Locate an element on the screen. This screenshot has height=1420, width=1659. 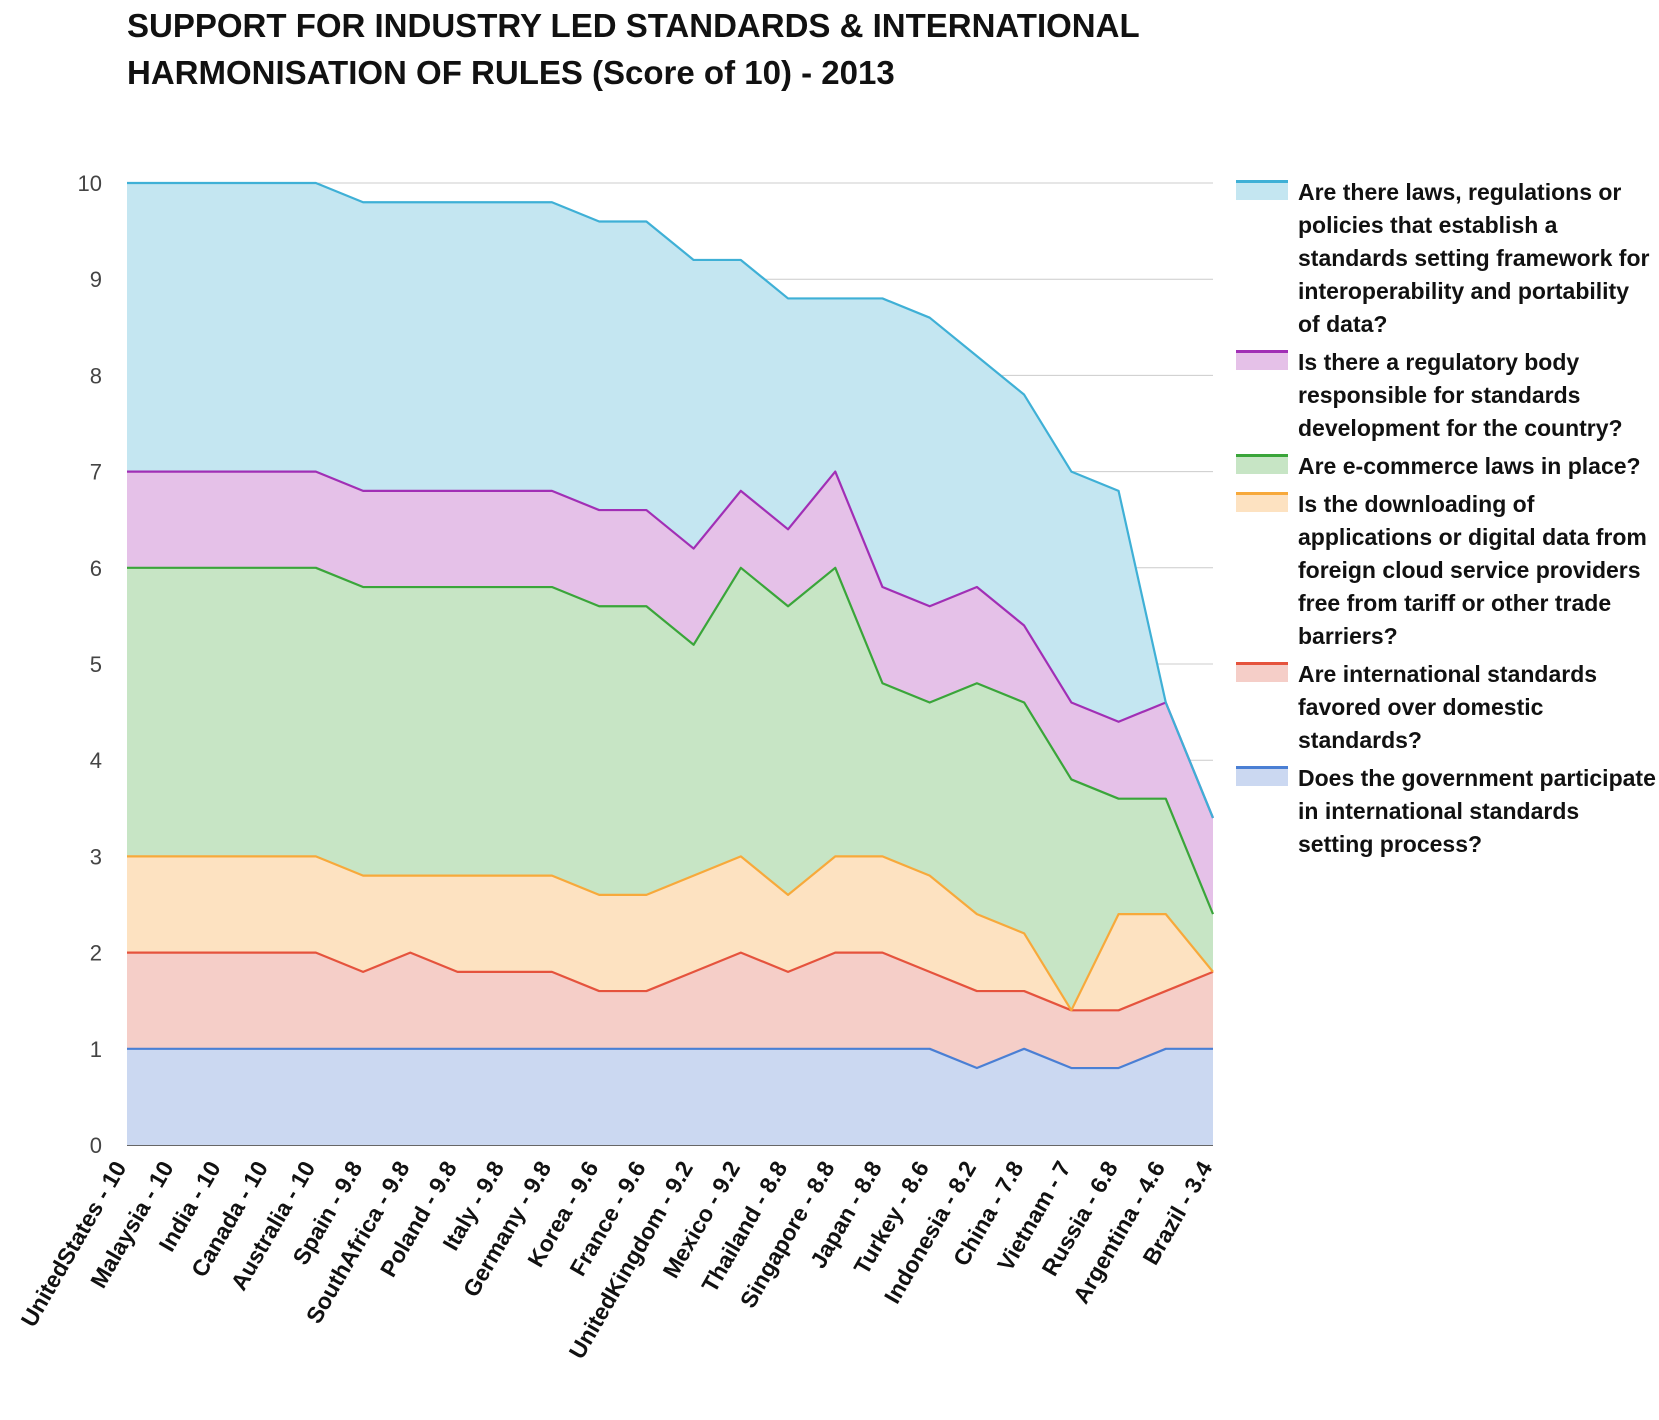
y-tick-label: 6 is located at coordinates (96, 568).